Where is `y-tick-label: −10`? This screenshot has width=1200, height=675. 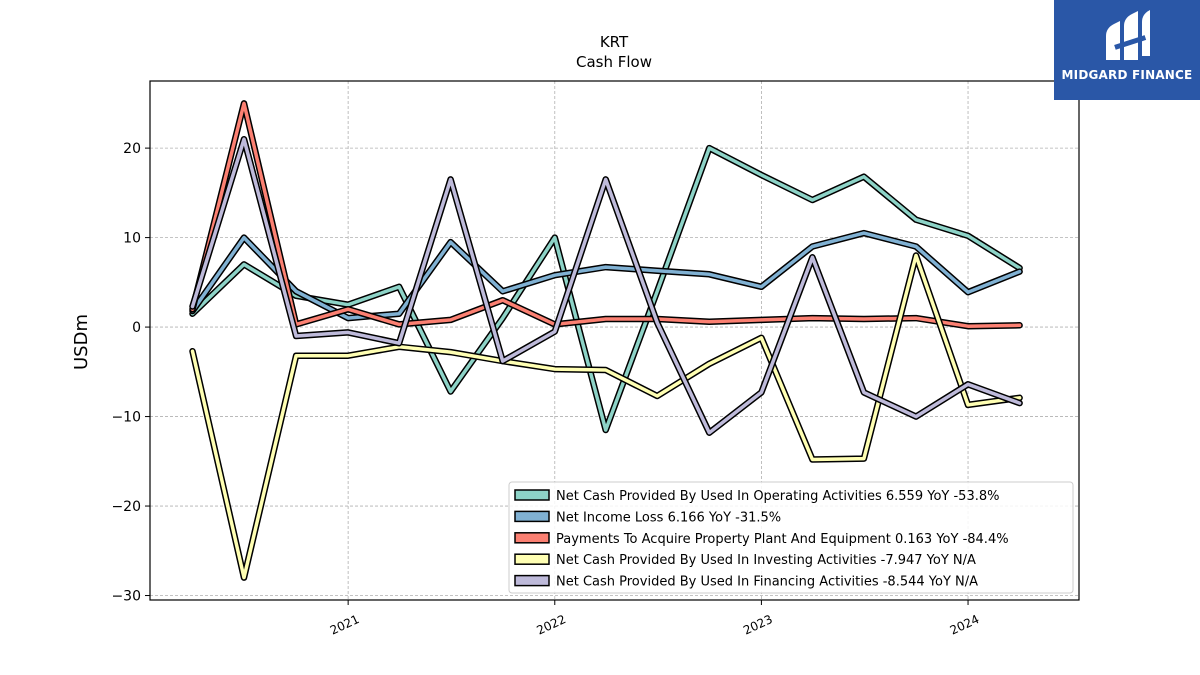
y-tick-label: −10 is located at coordinates (126, 418).